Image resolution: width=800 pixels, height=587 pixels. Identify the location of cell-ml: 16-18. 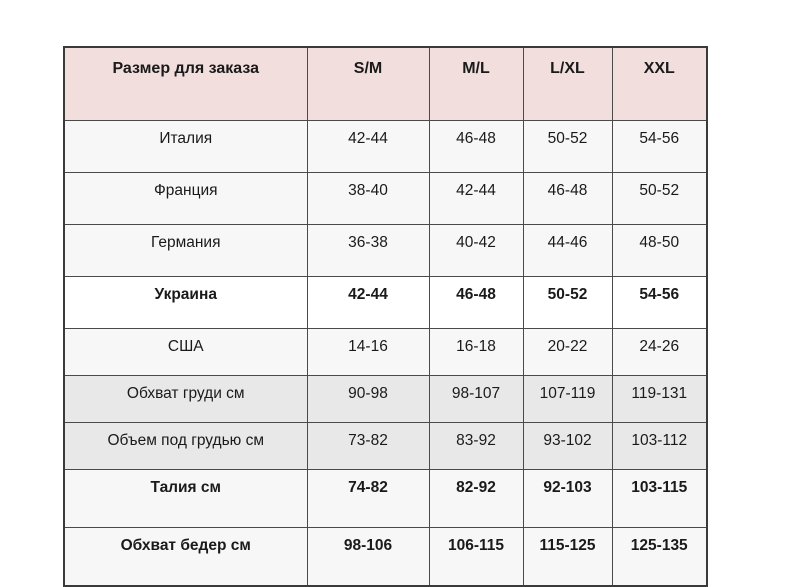
(476, 352).